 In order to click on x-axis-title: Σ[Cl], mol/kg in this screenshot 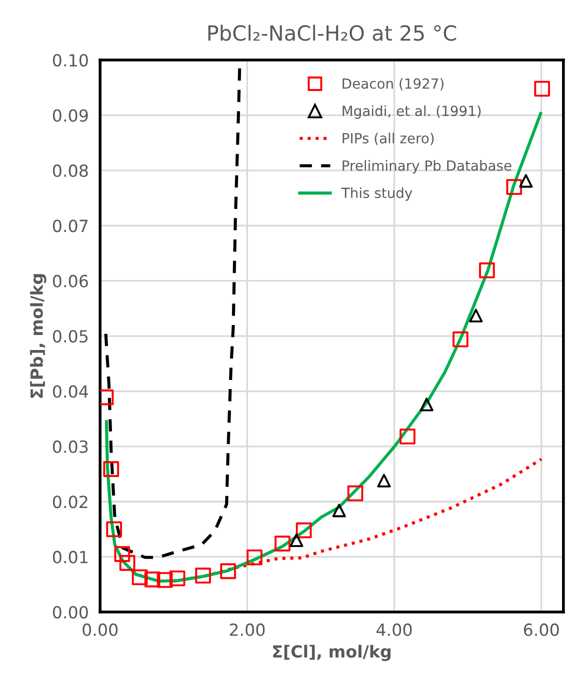, I will do `click(332, 653)`.